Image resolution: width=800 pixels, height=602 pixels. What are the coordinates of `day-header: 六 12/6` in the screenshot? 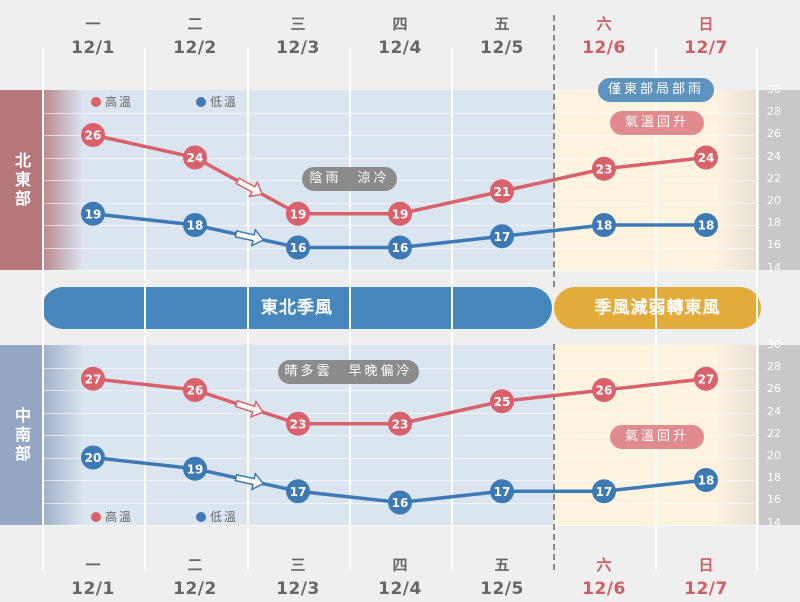 It's located at (604, 37).